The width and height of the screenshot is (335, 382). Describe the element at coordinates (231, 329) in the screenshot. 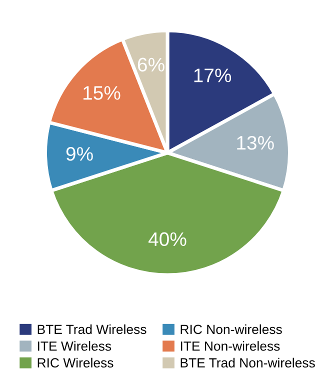

I see `legend-label: RIC Non-wireless` at that location.